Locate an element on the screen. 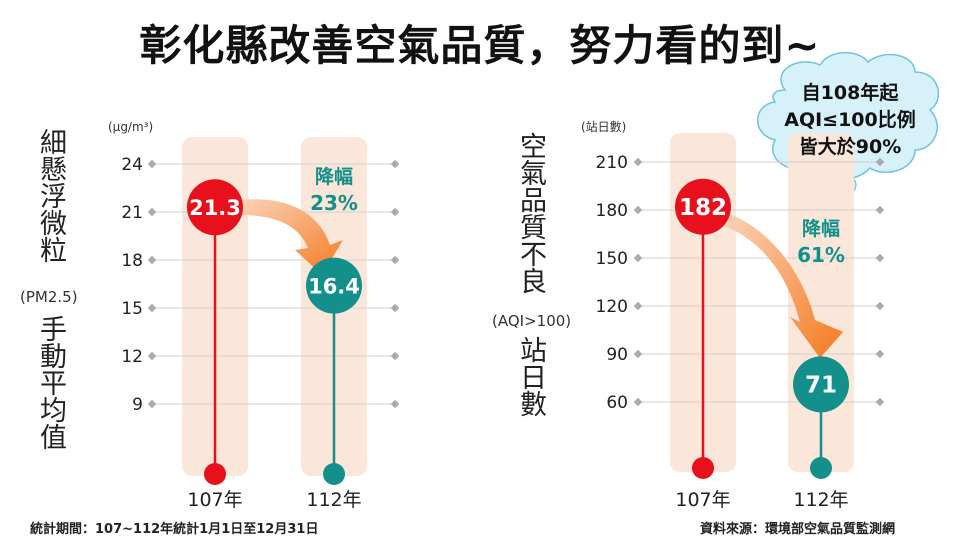  y-tick-label: 18 is located at coordinates (132, 261).